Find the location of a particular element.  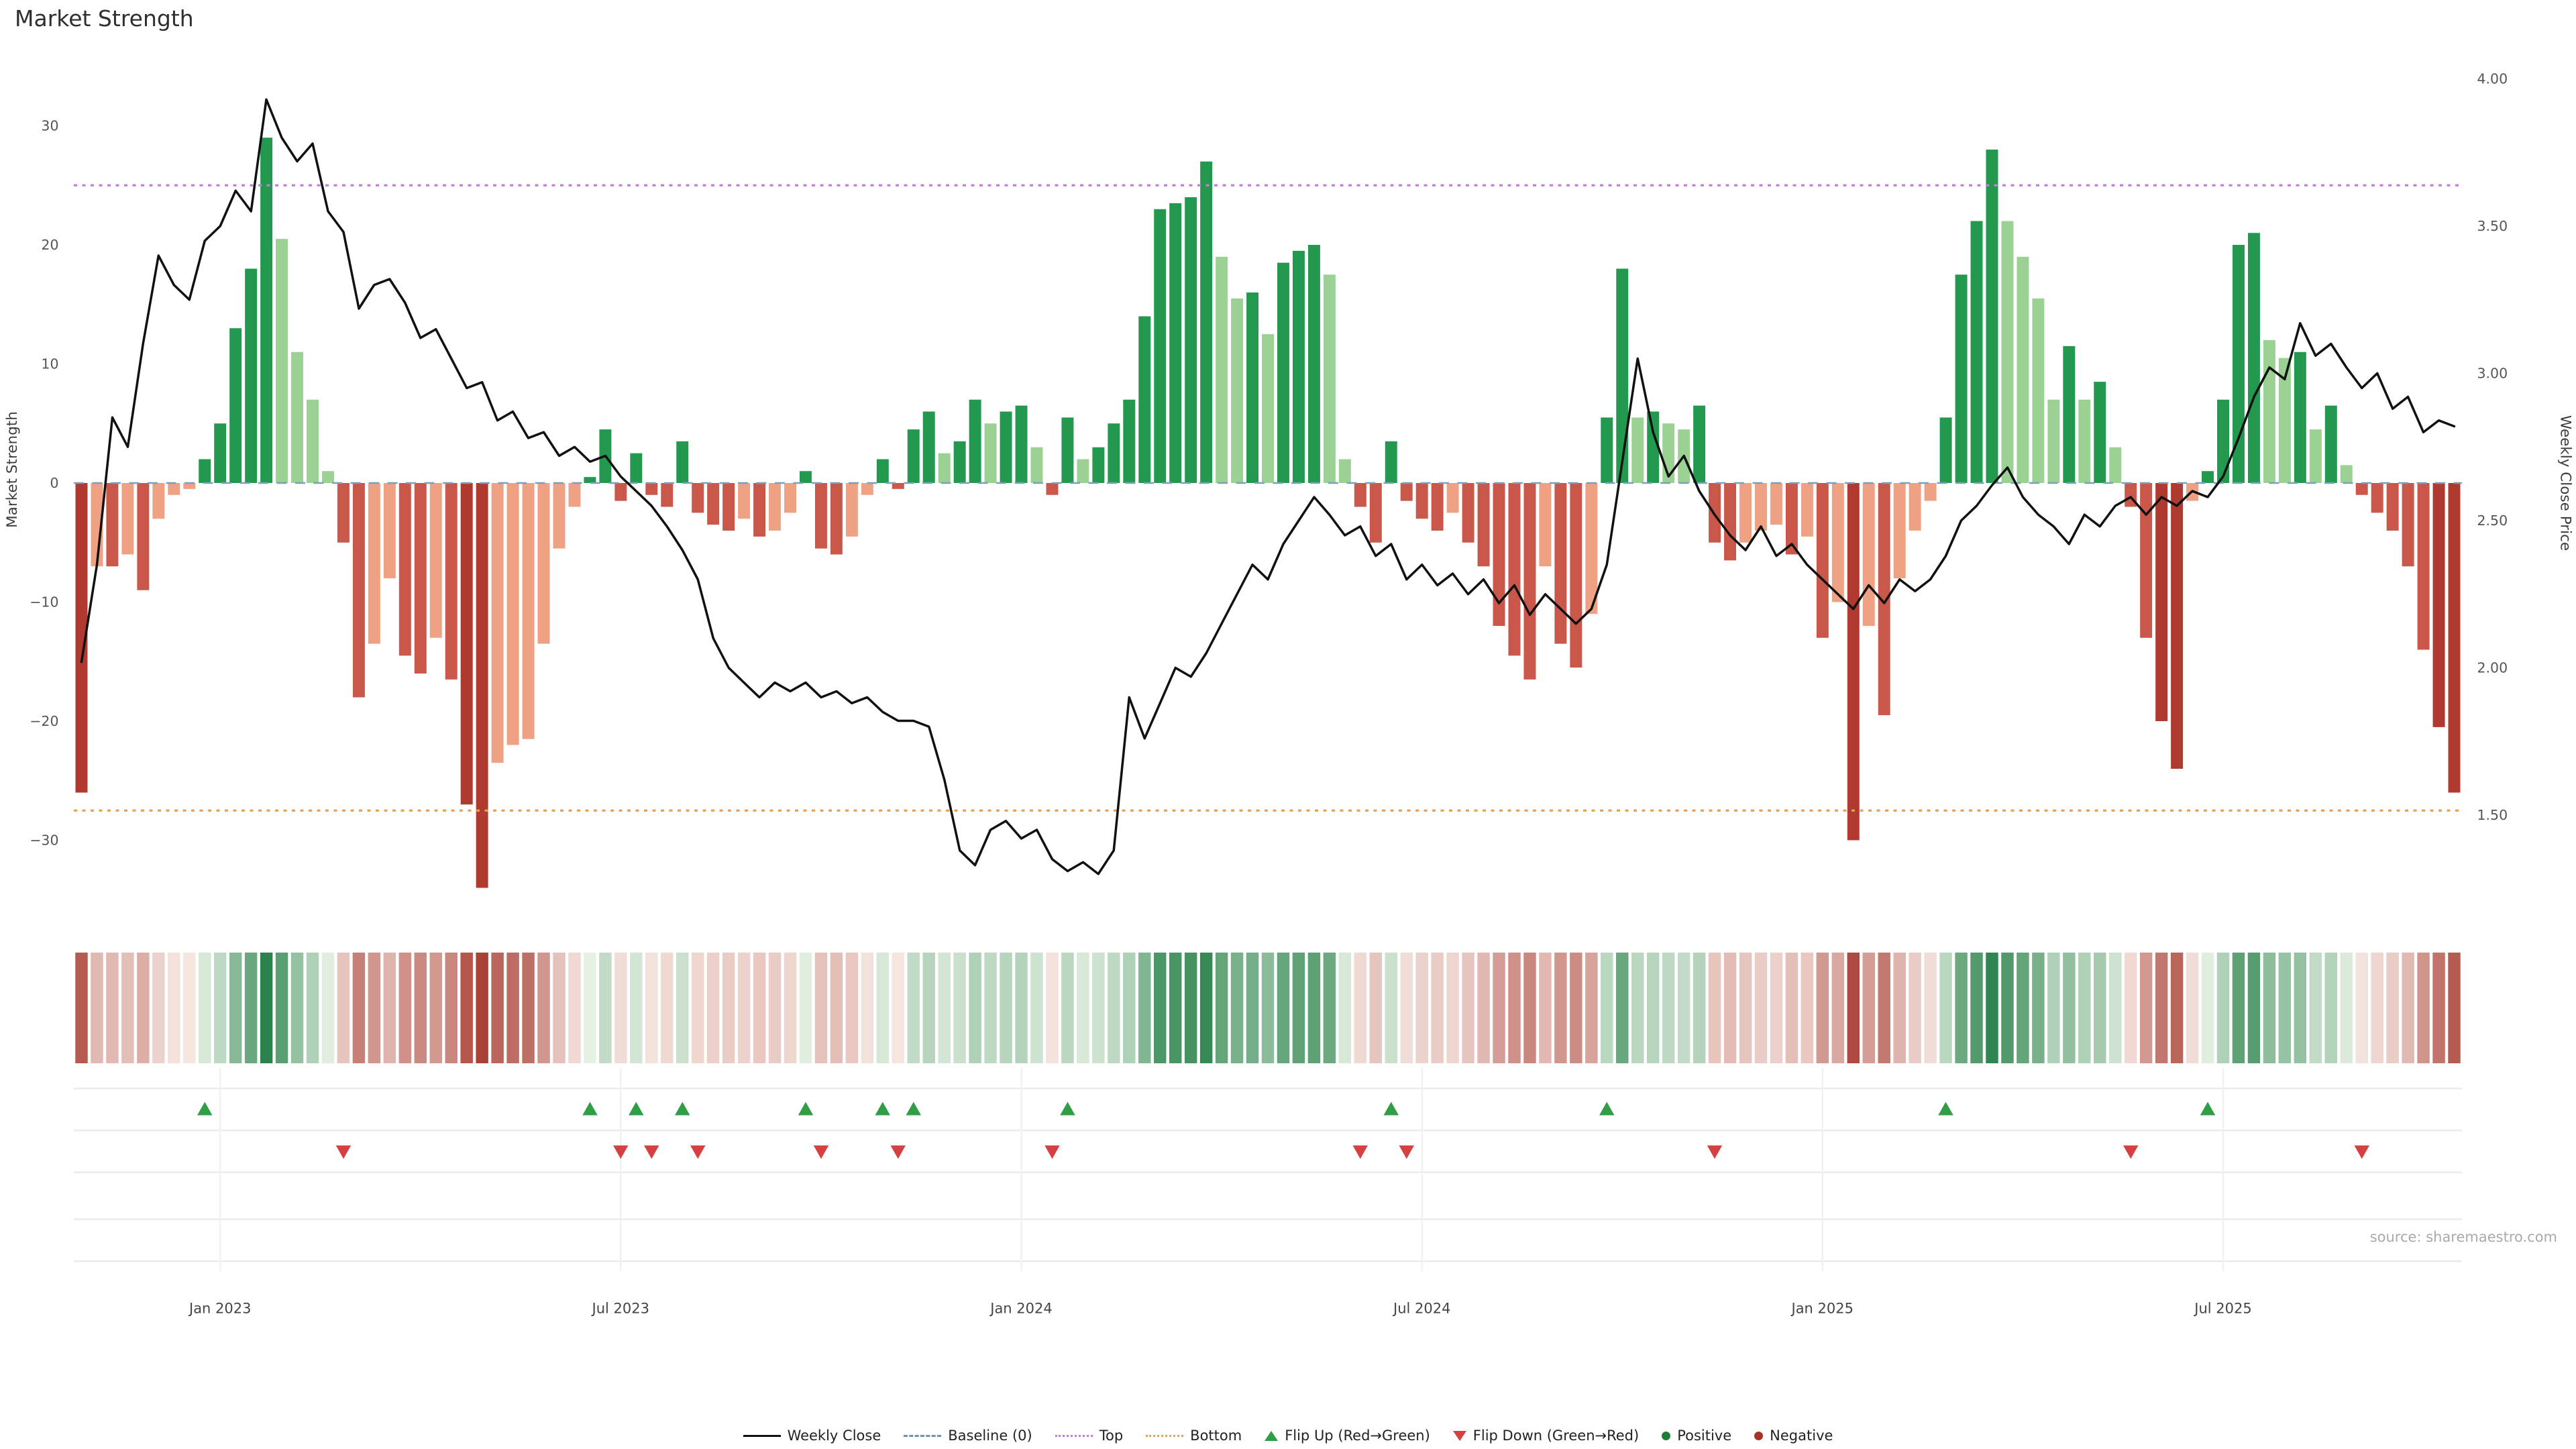

left-axis-title: Market Strength is located at coordinates (12, 469).